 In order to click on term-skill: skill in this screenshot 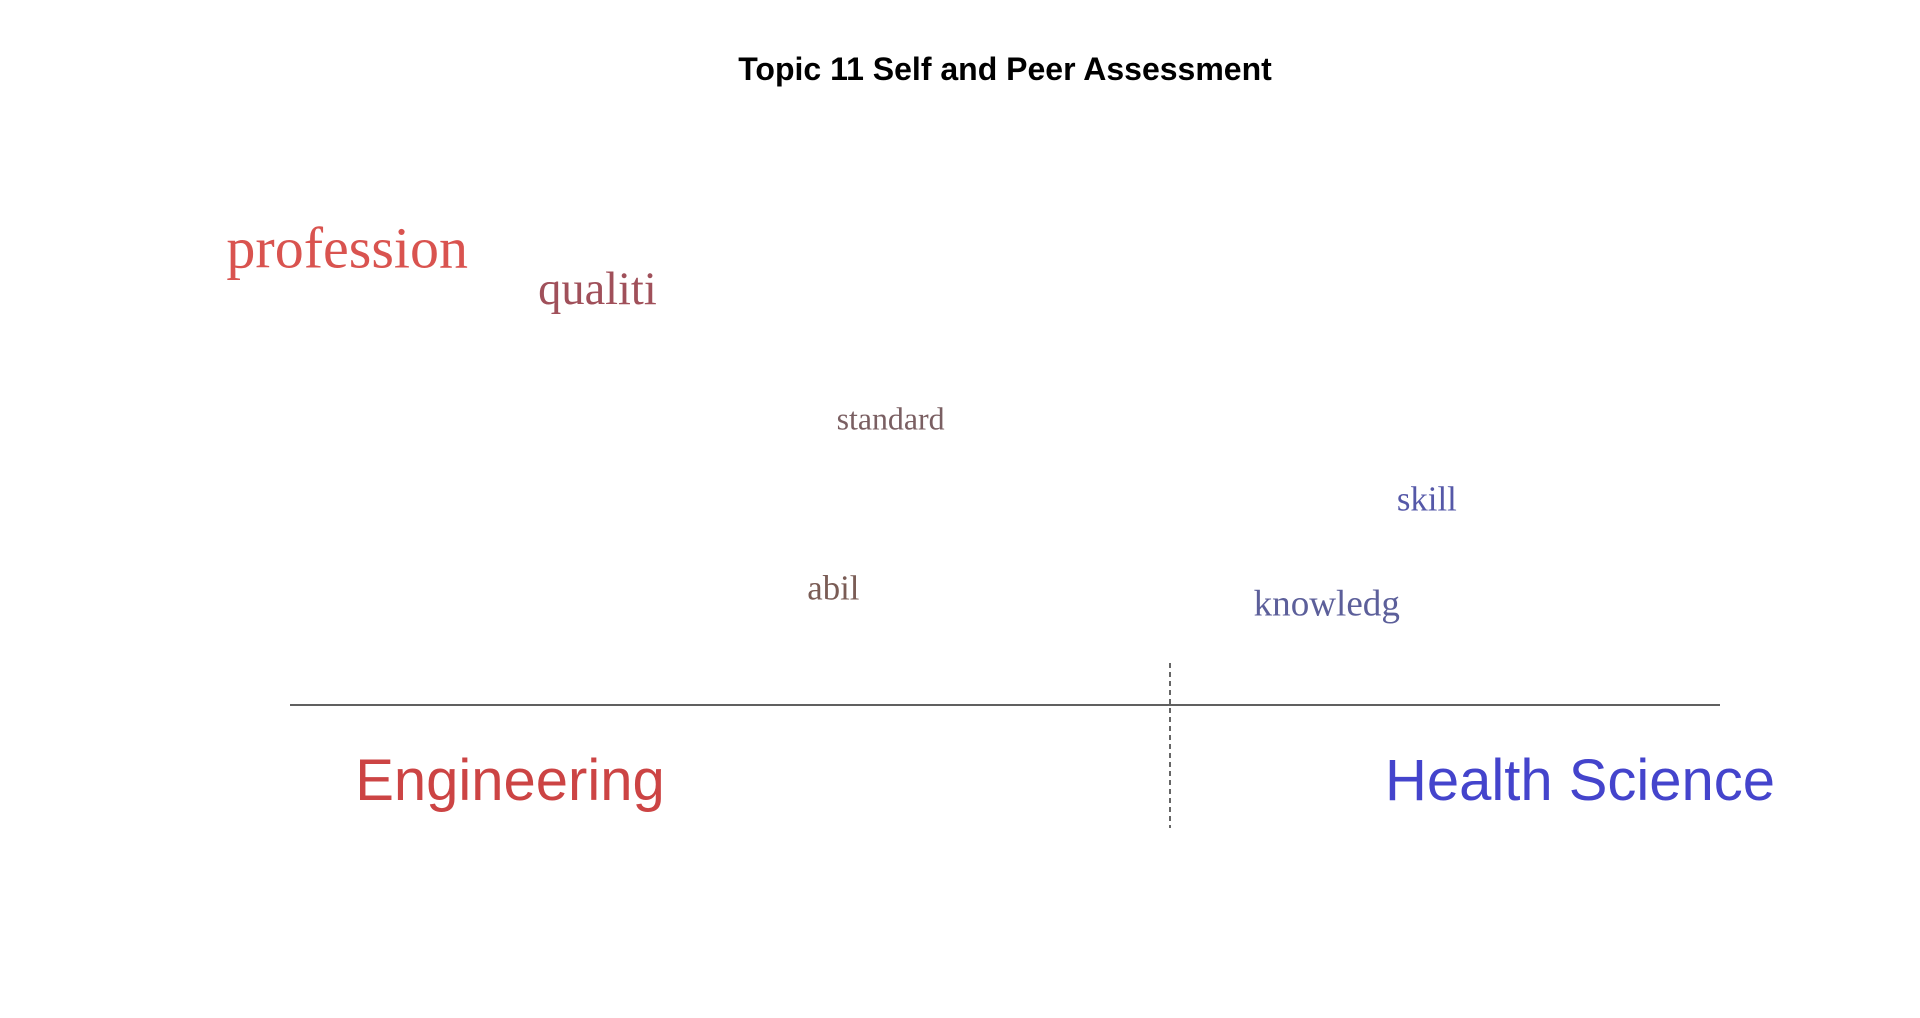, I will do `click(1427, 498)`.